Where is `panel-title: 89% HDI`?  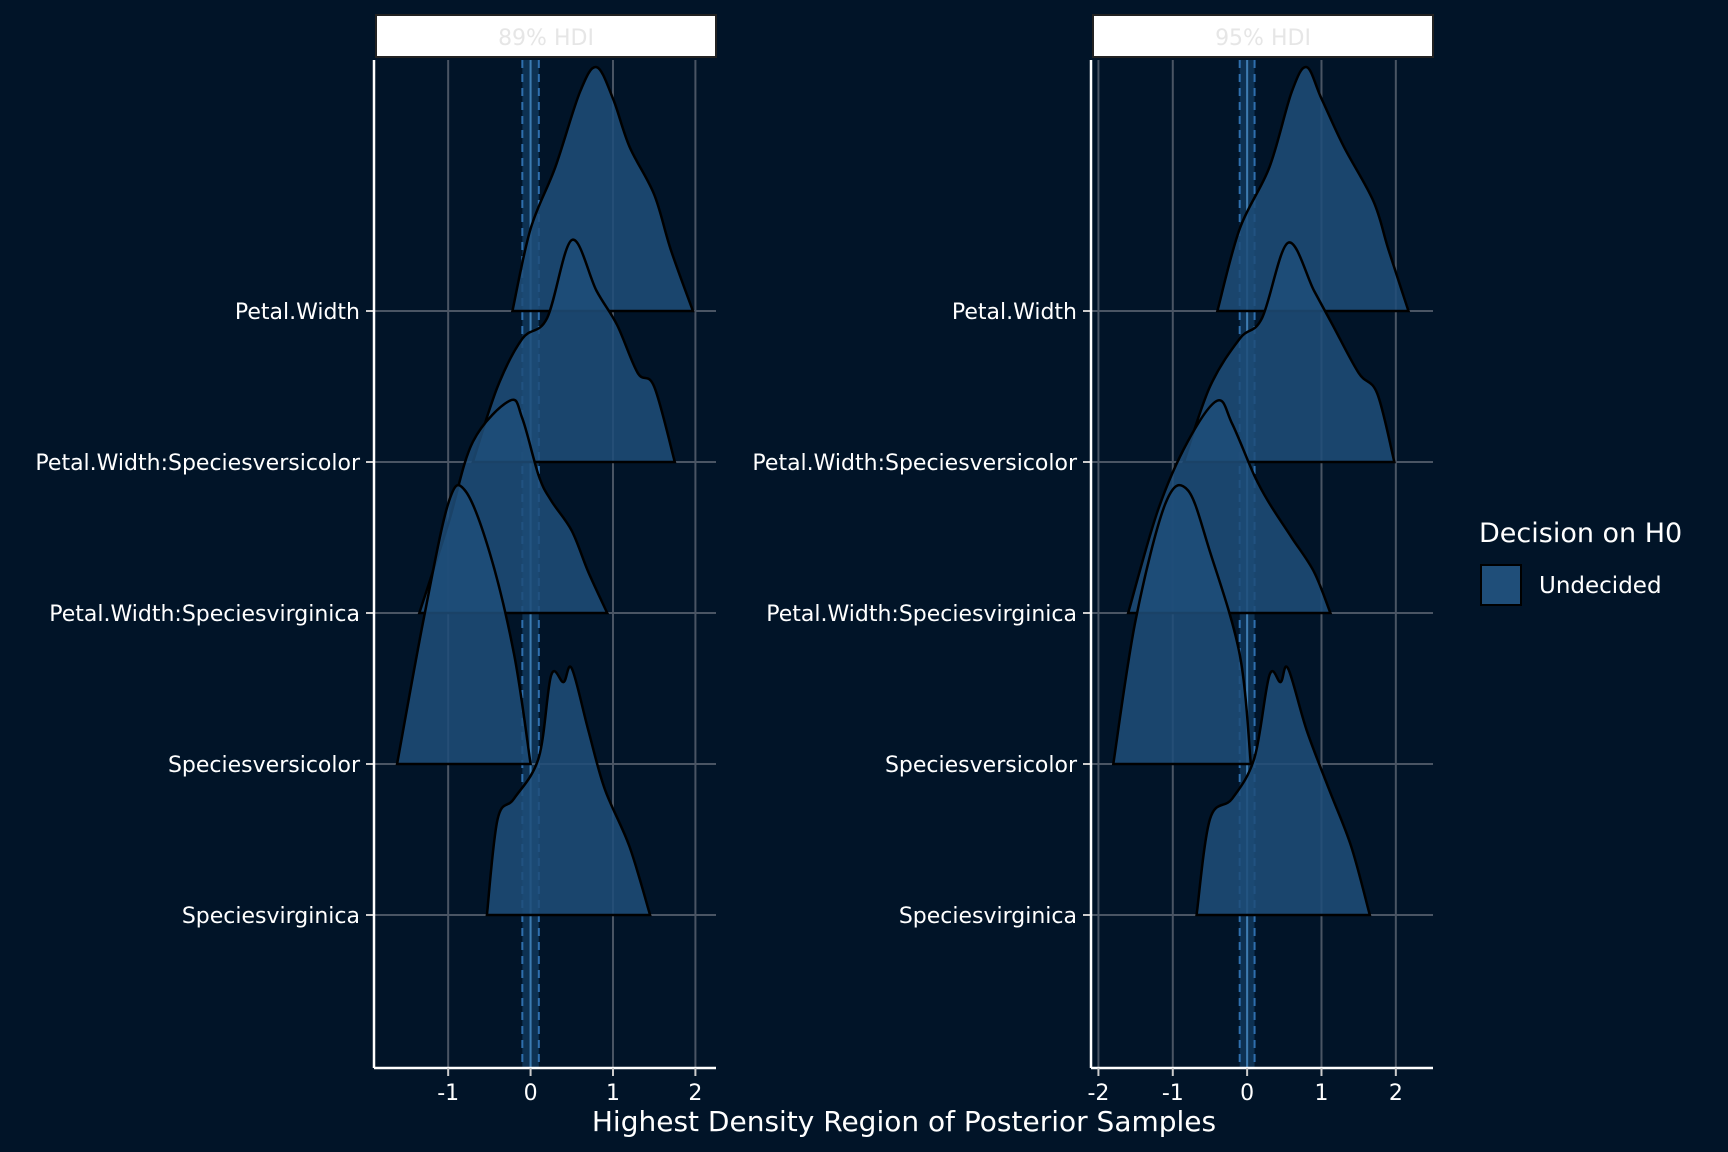 panel-title: 89% HDI is located at coordinates (546, 38).